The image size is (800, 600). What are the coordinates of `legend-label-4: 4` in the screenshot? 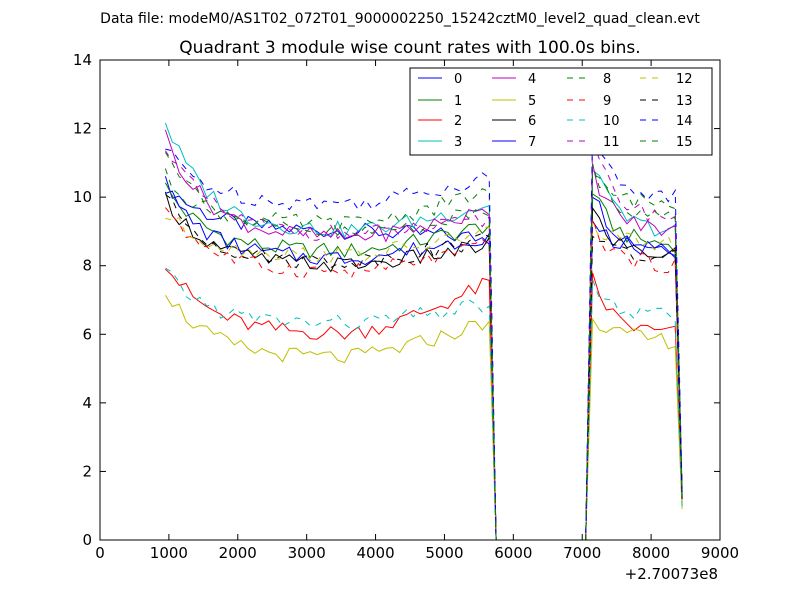 It's located at (532, 79).